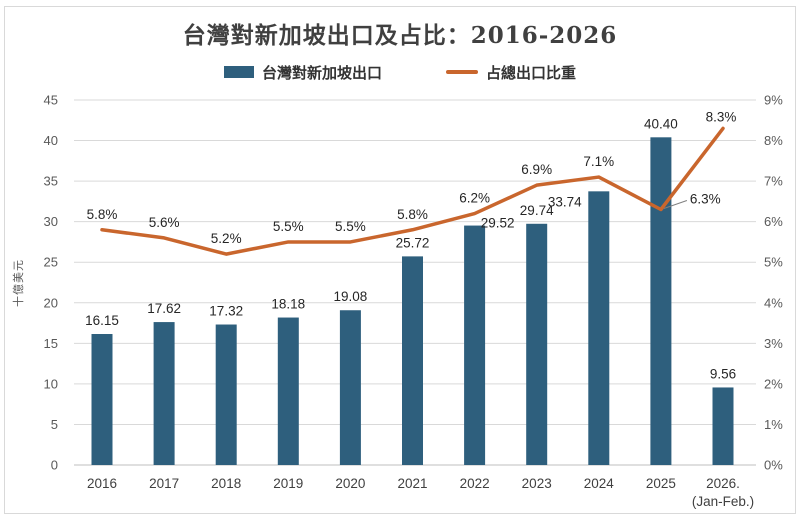  What do you see at coordinates (537, 210) in the screenshot?
I see `bar-value-label: 29.74` at bounding box center [537, 210].